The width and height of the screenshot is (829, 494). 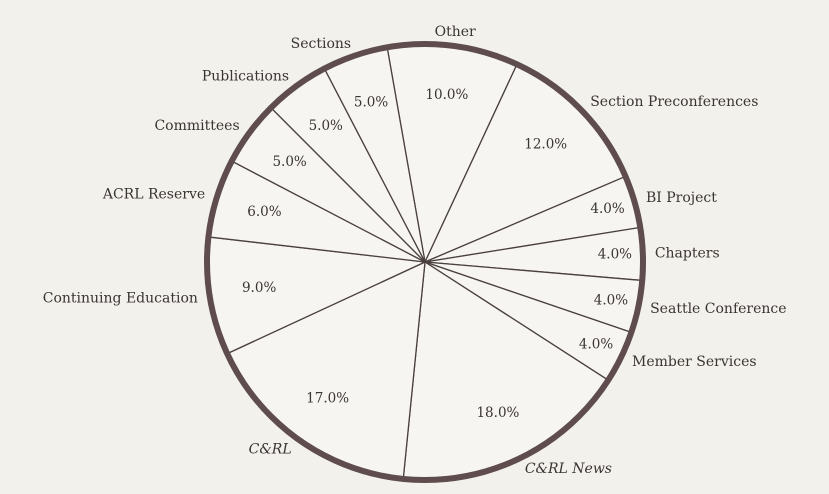 What do you see at coordinates (259, 288) in the screenshot?
I see `value-label: 9.0%` at bounding box center [259, 288].